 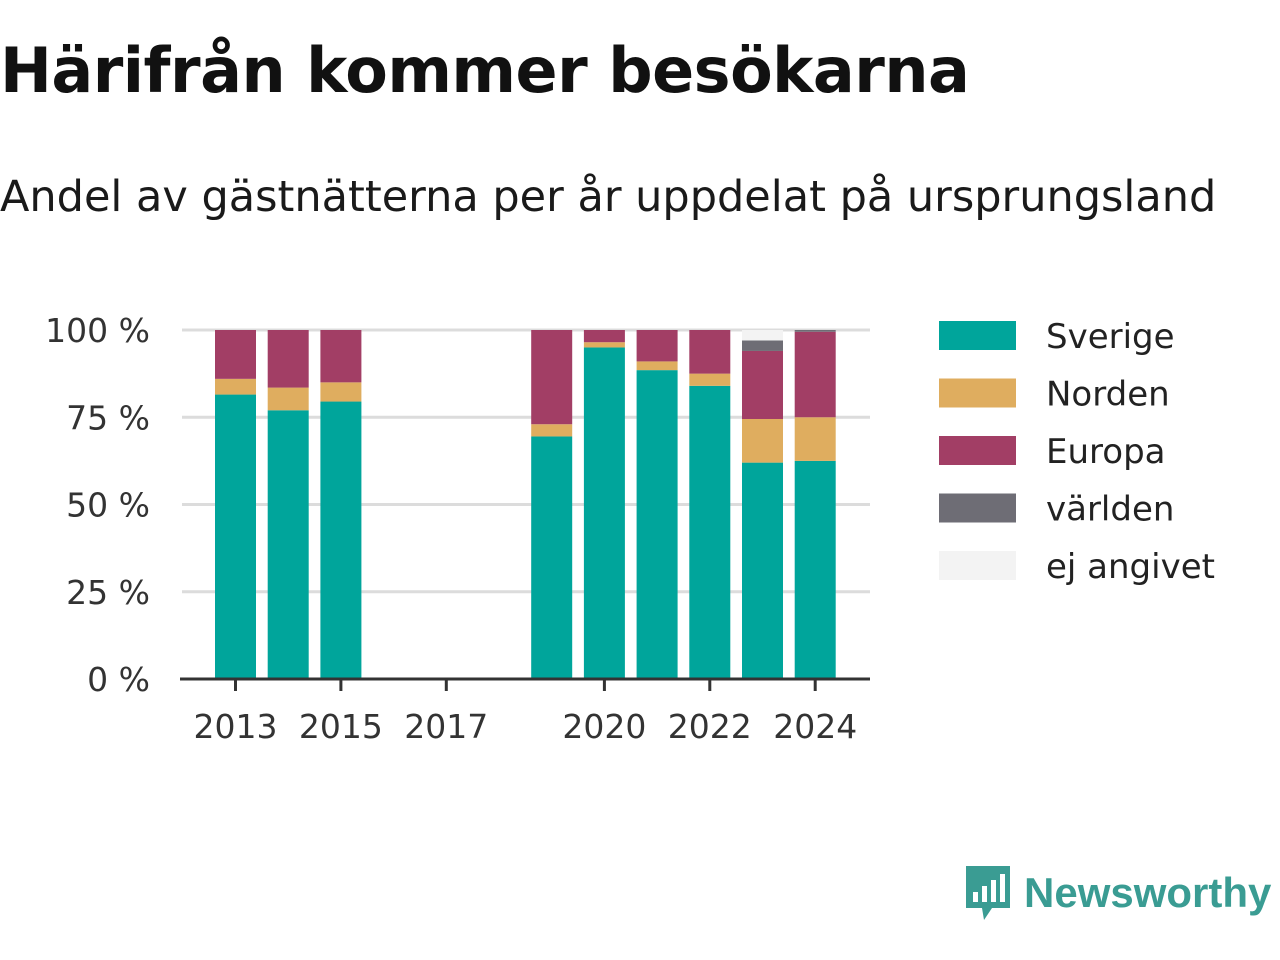 I want to click on newsworthy-logo: Newsworthy, so click(x=1116, y=893).